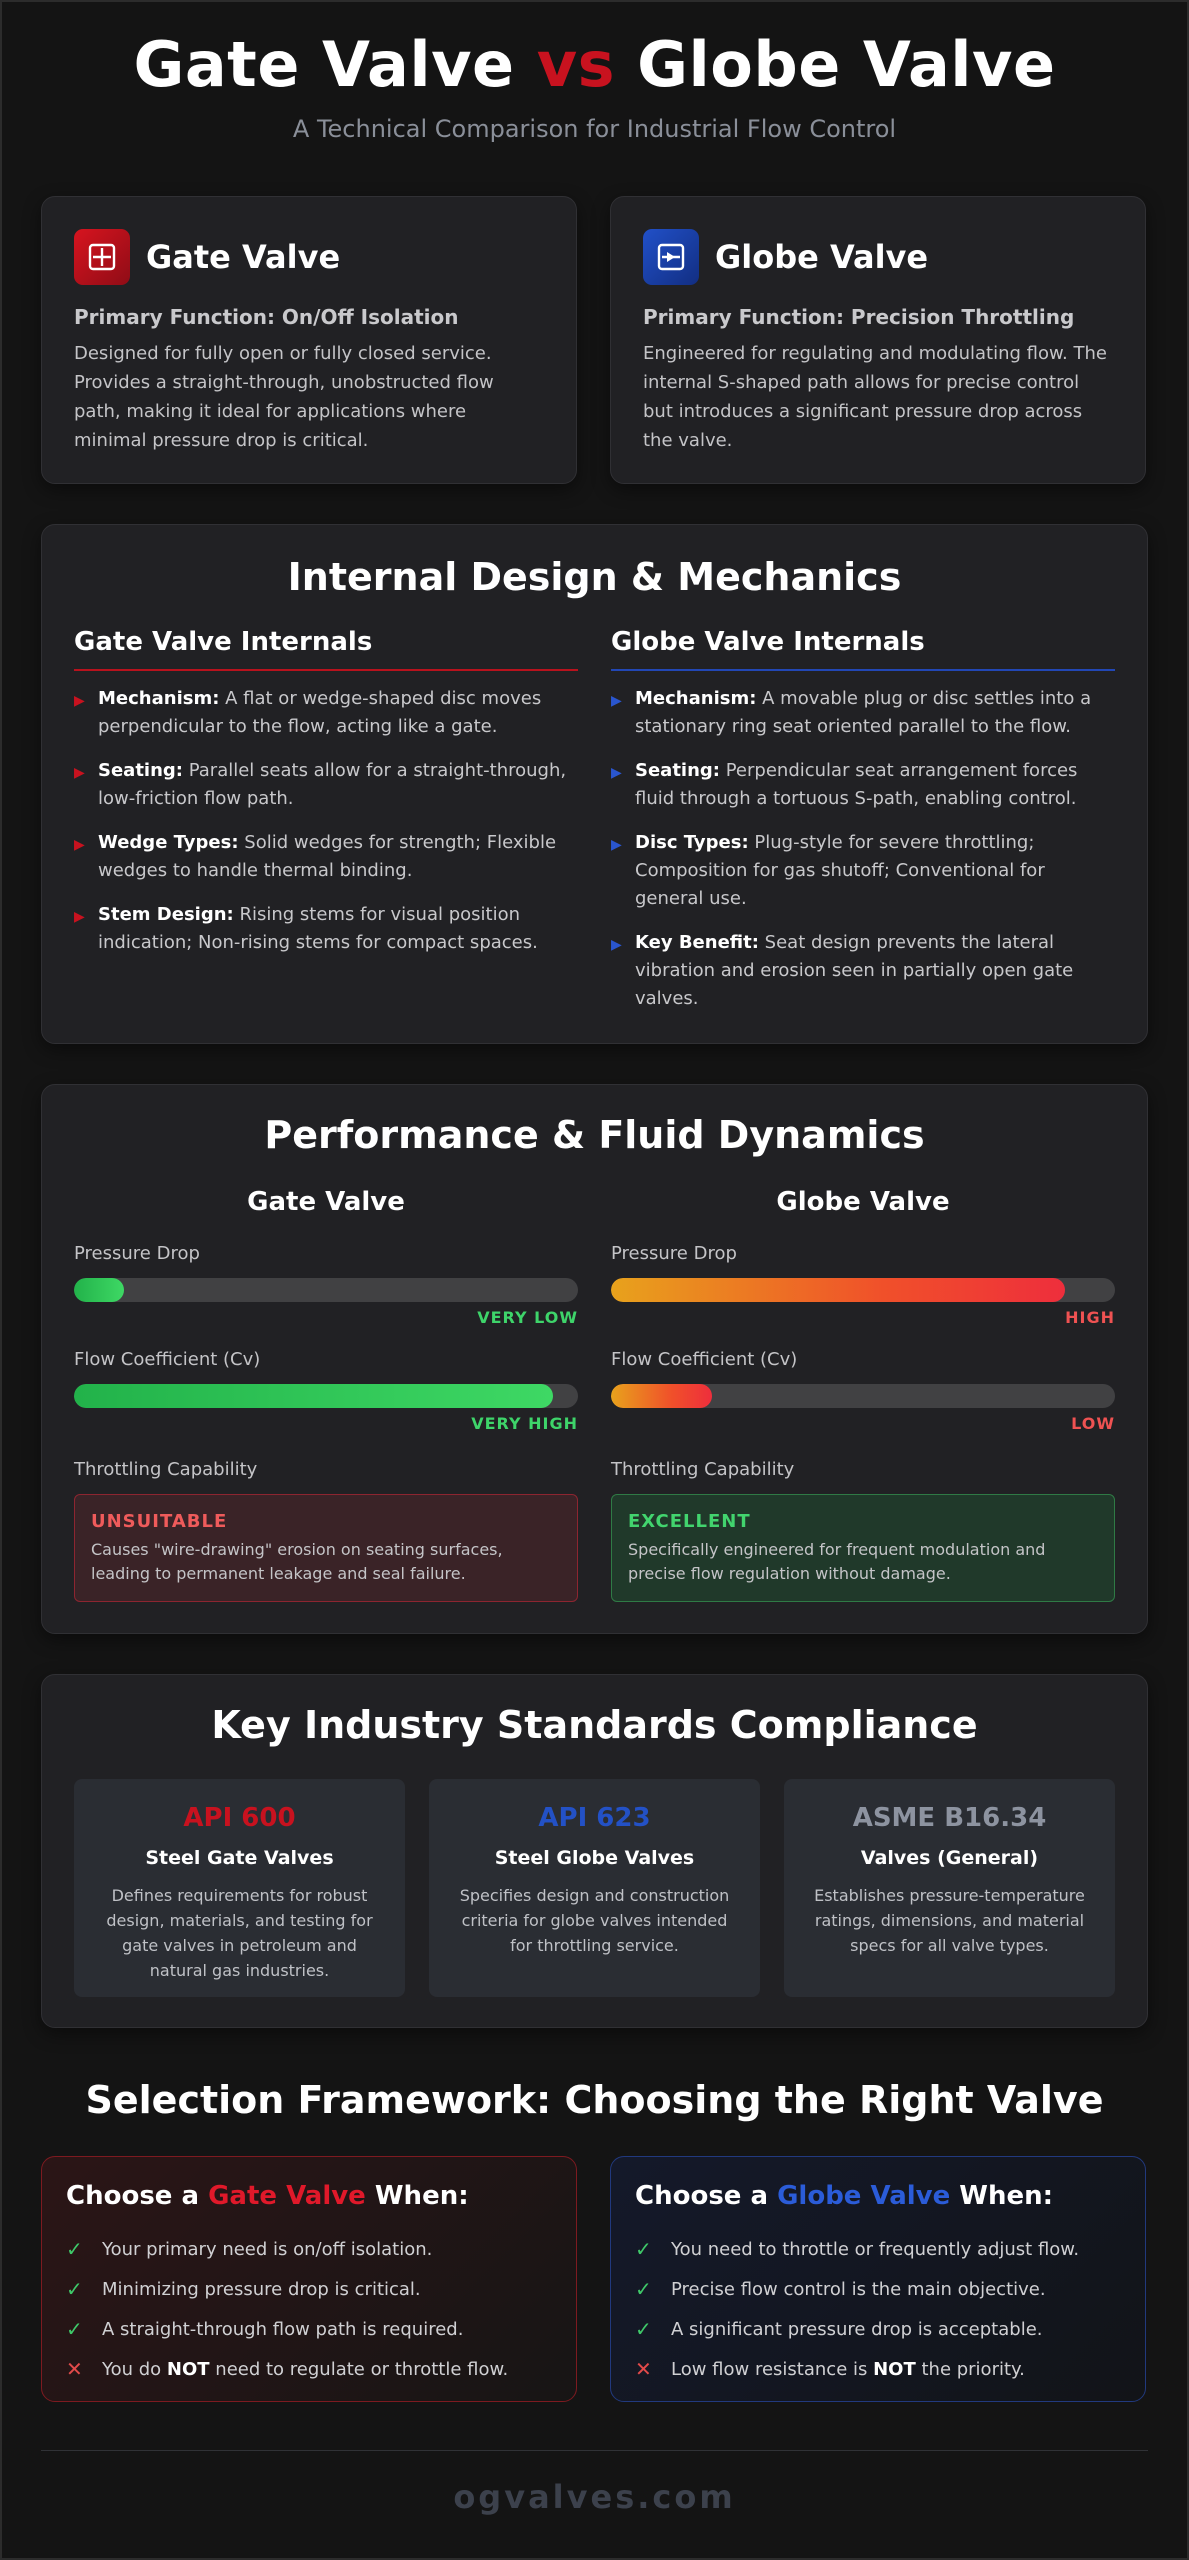  What do you see at coordinates (689, 1521) in the screenshot?
I see `globe-throttling-status: EXCELLENT` at bounding box center [689, 1521].